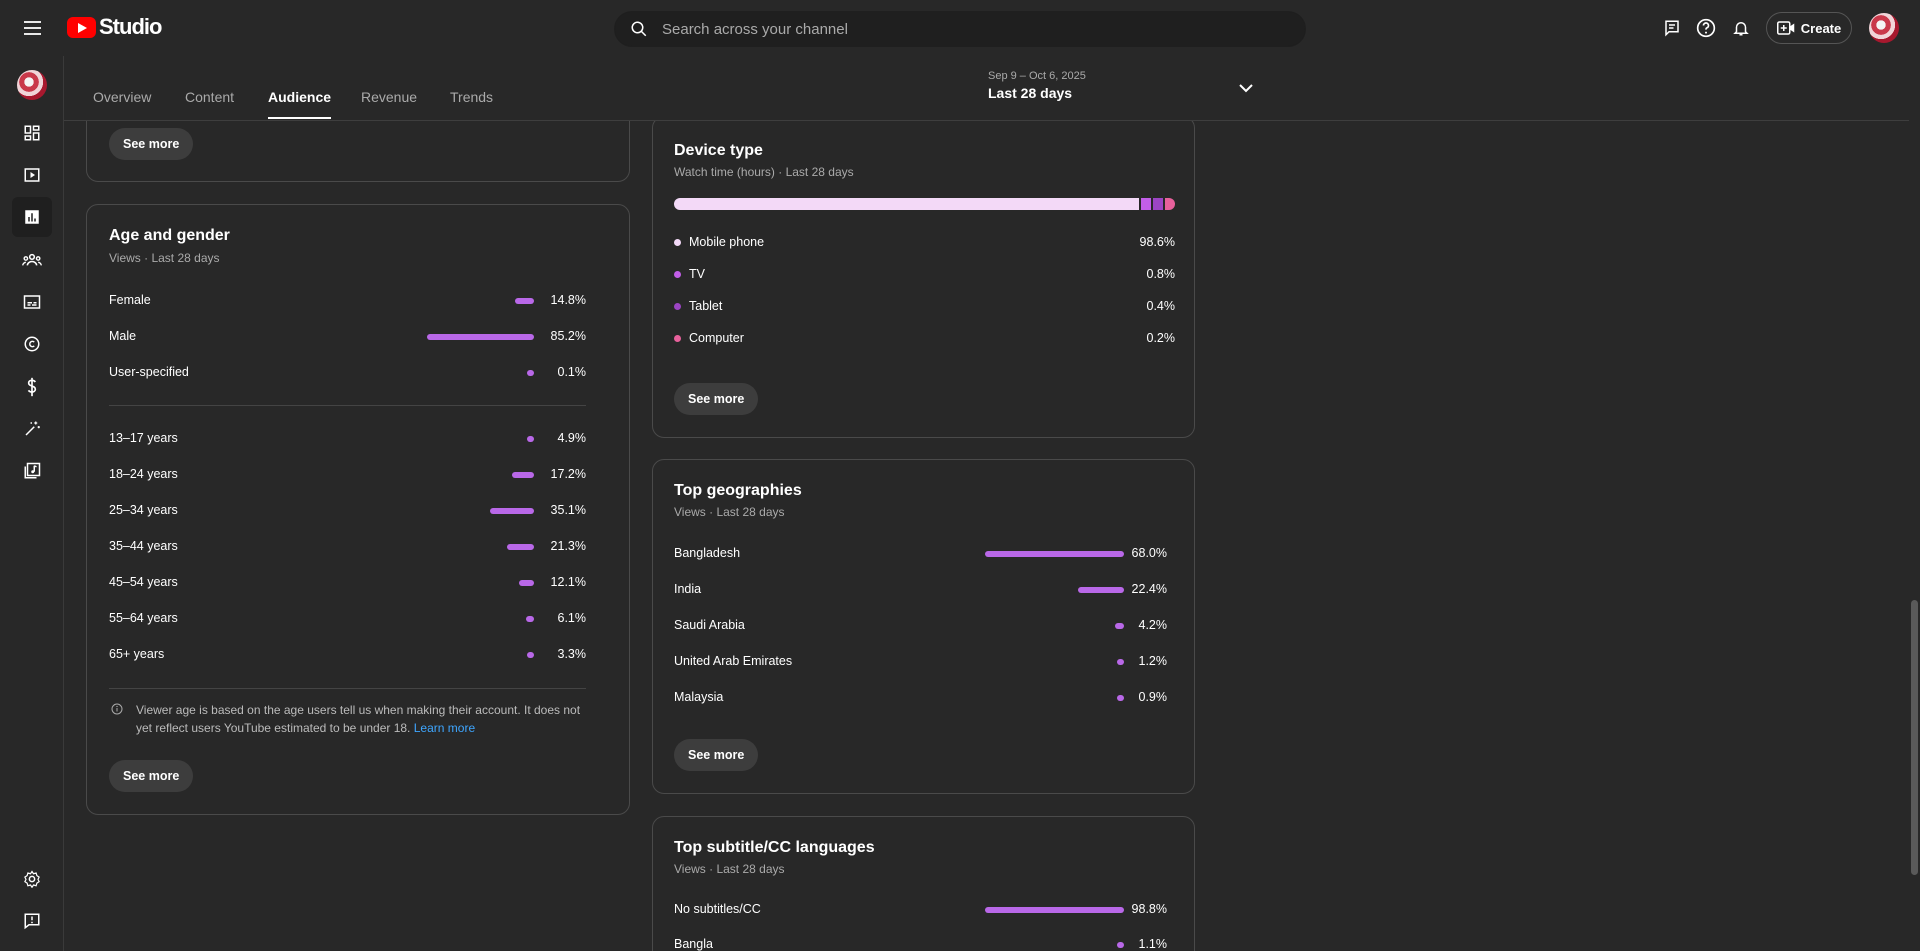  What do you see at coordinates (1914, 737) in the screenshot?
I see `page-scrollbar` at bounding box center [1914, 737].